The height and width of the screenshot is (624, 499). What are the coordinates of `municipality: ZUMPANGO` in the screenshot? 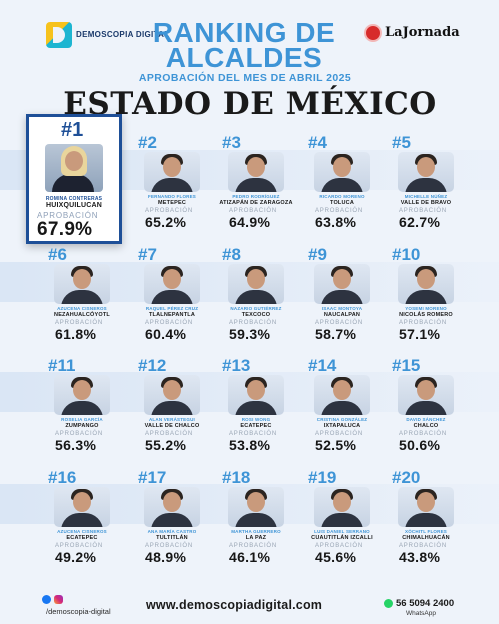 It's located at (82, 426).